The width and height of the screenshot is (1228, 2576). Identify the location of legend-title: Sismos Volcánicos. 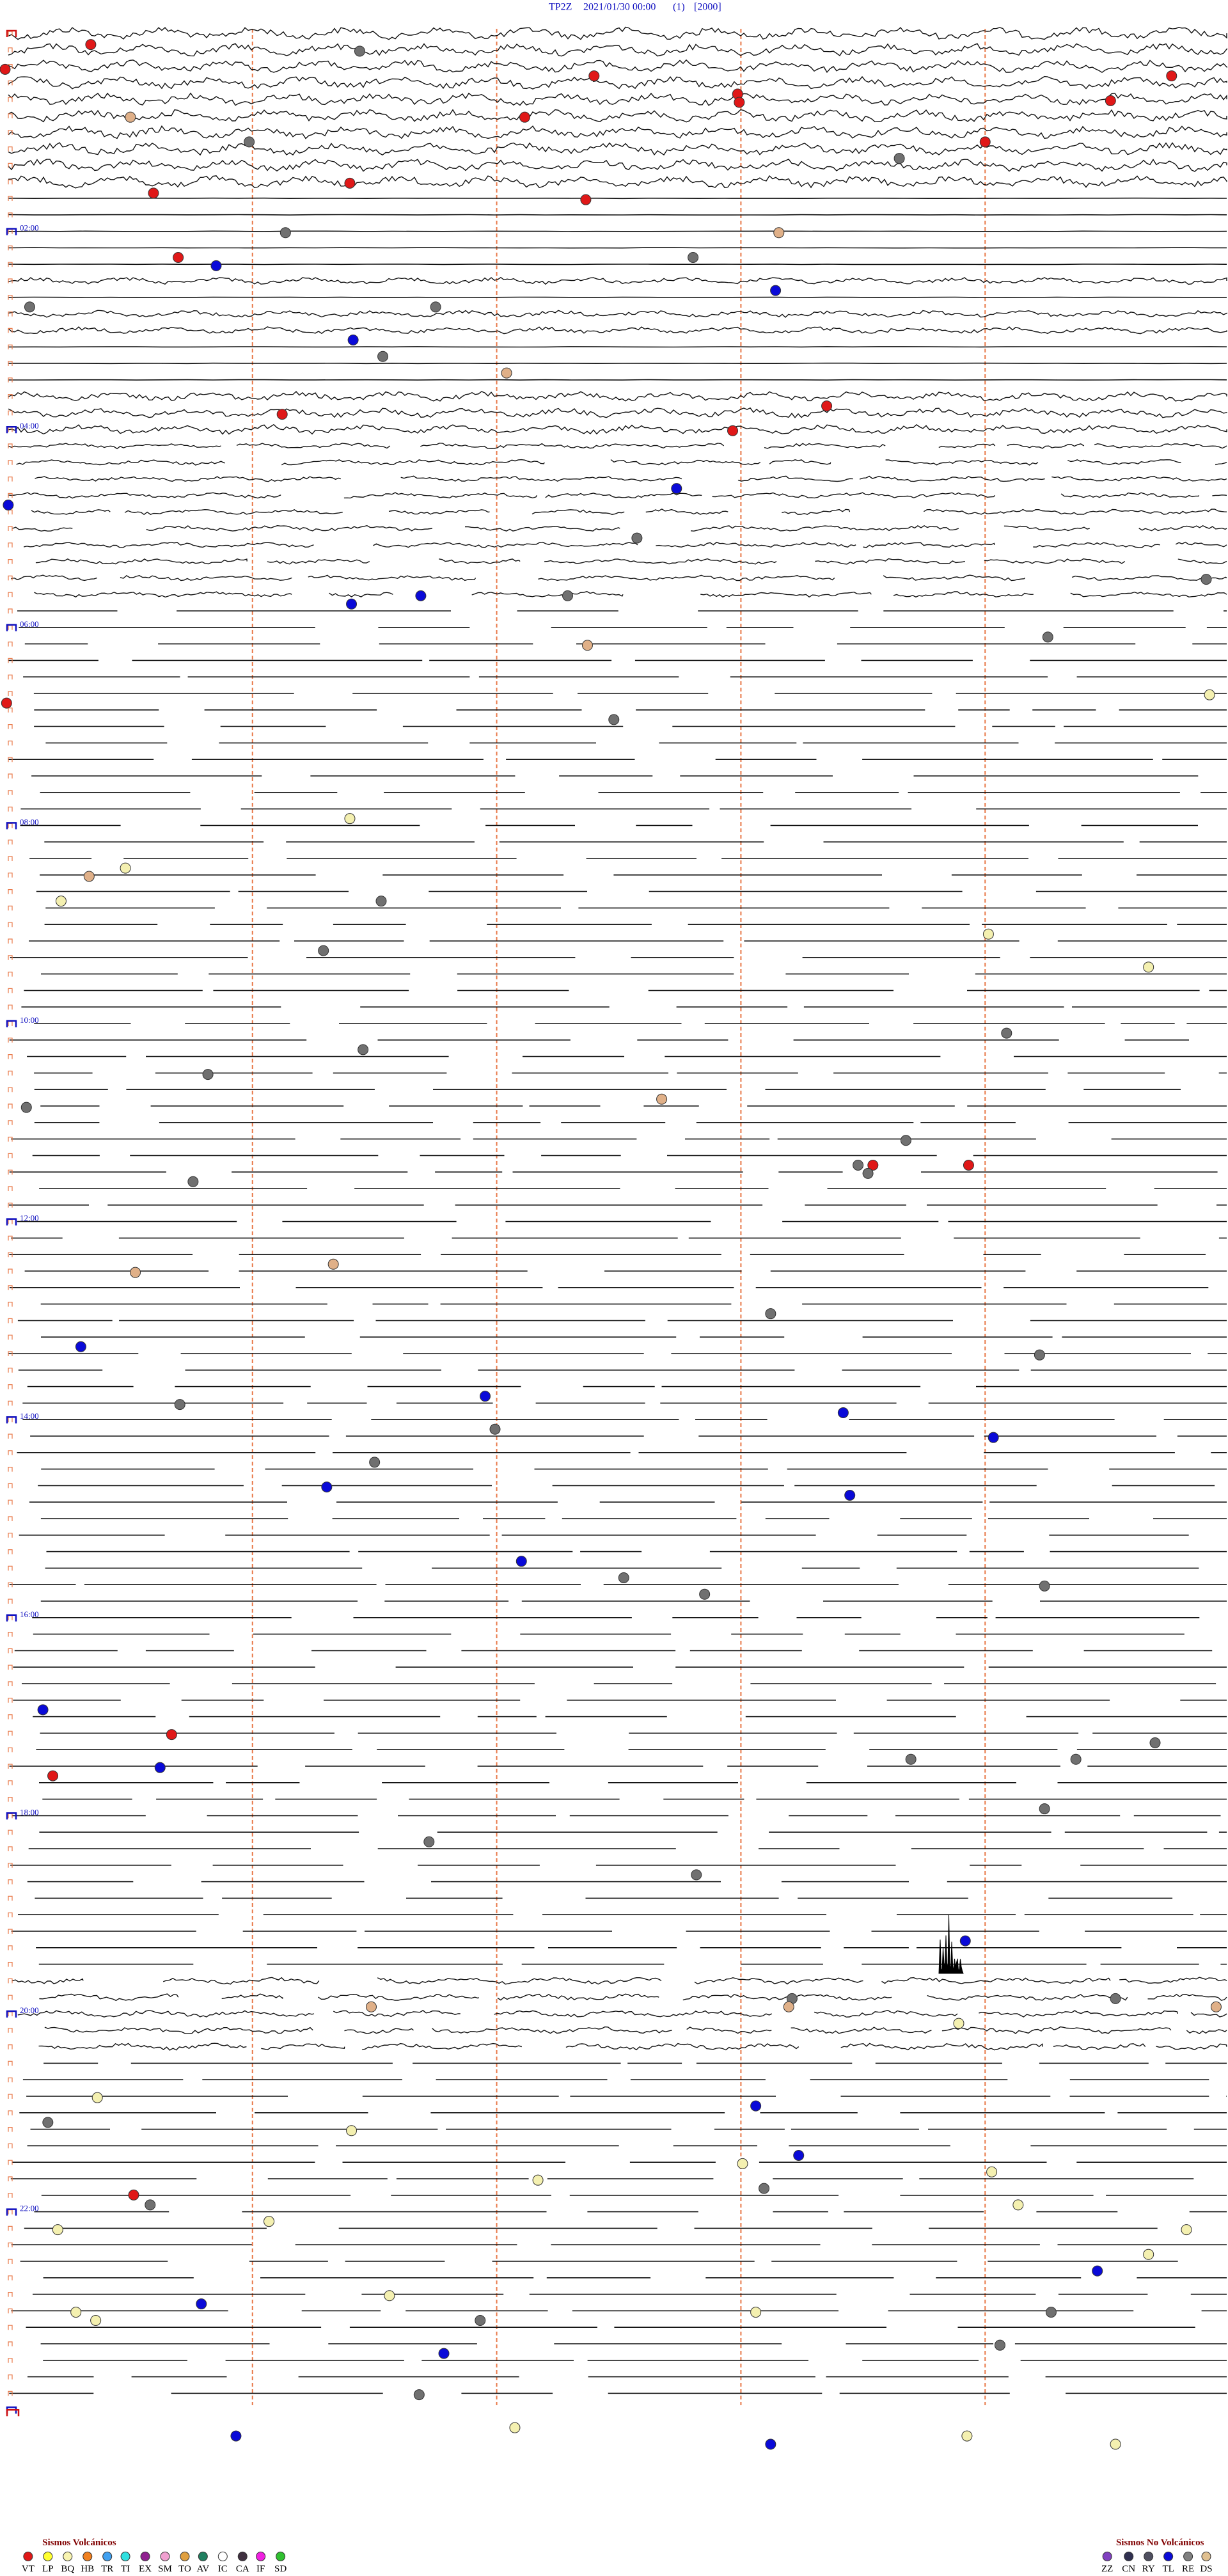
(79, 2543).